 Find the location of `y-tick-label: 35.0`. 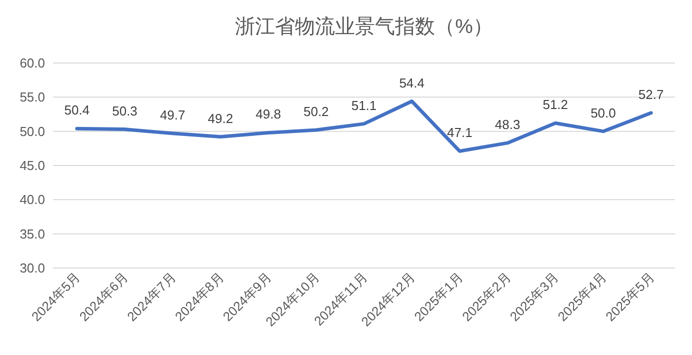

y-tick-label: 35.0 is located at coordinates (32, 234).